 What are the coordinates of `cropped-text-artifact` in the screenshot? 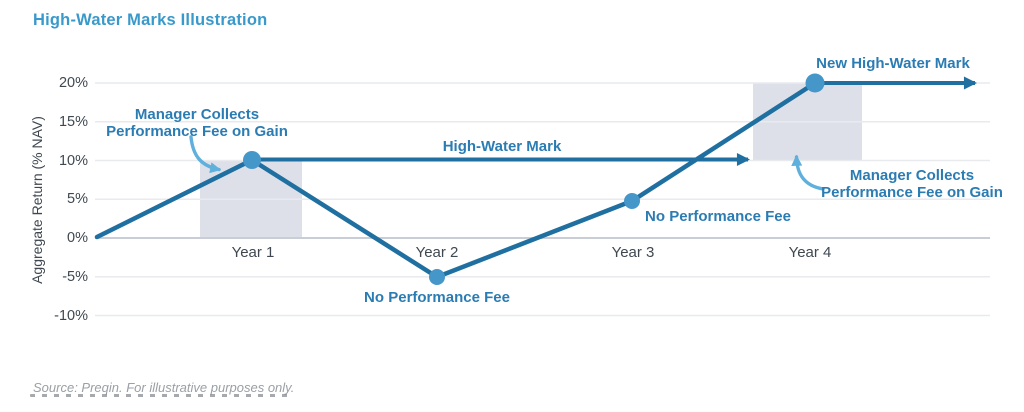 It's located at (161, 395).